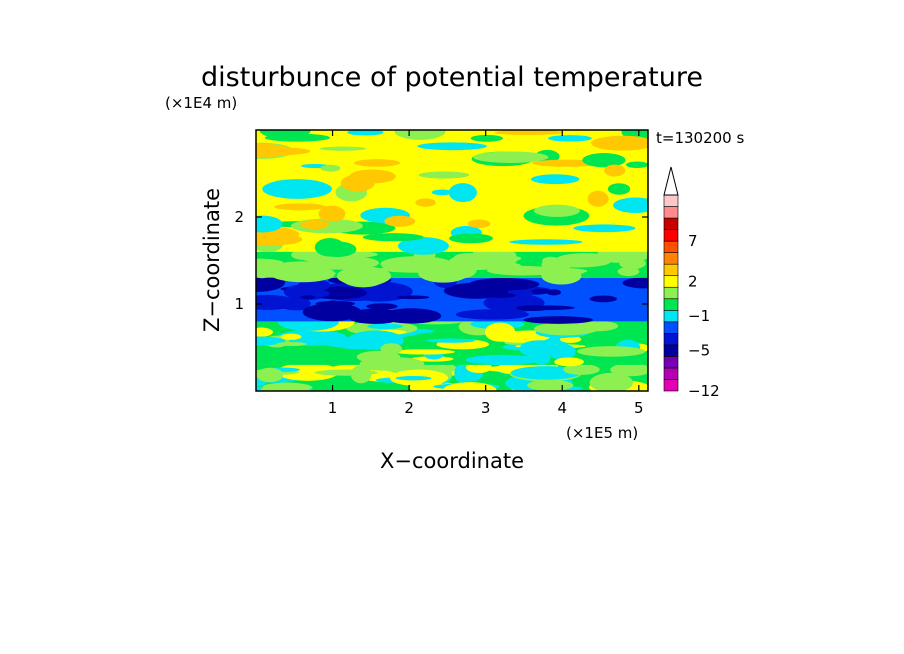 This screenshot has width=904, height=654. What do you see at coordinates (671, 181) in the screenshot?
I see `colorbar-extend-arrow` at bounding box center [671, 181].